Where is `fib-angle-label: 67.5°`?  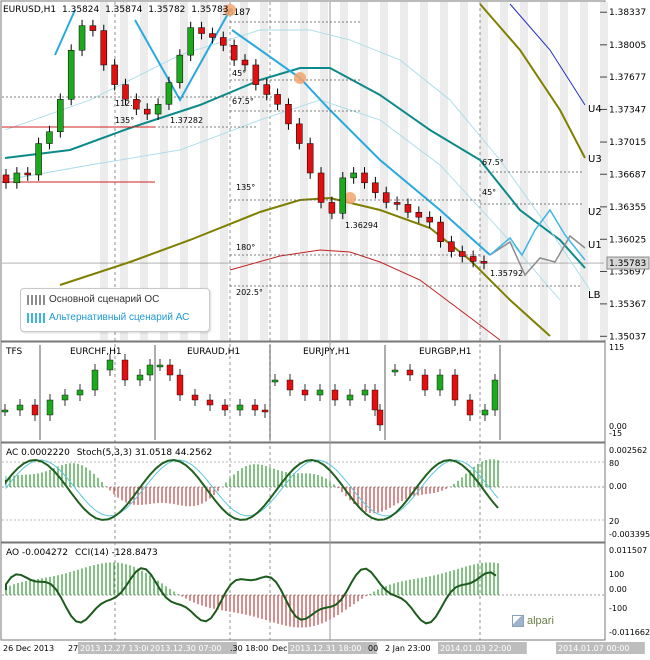
fib-angle-label: 67.5° is located at coordinates (493, 162).